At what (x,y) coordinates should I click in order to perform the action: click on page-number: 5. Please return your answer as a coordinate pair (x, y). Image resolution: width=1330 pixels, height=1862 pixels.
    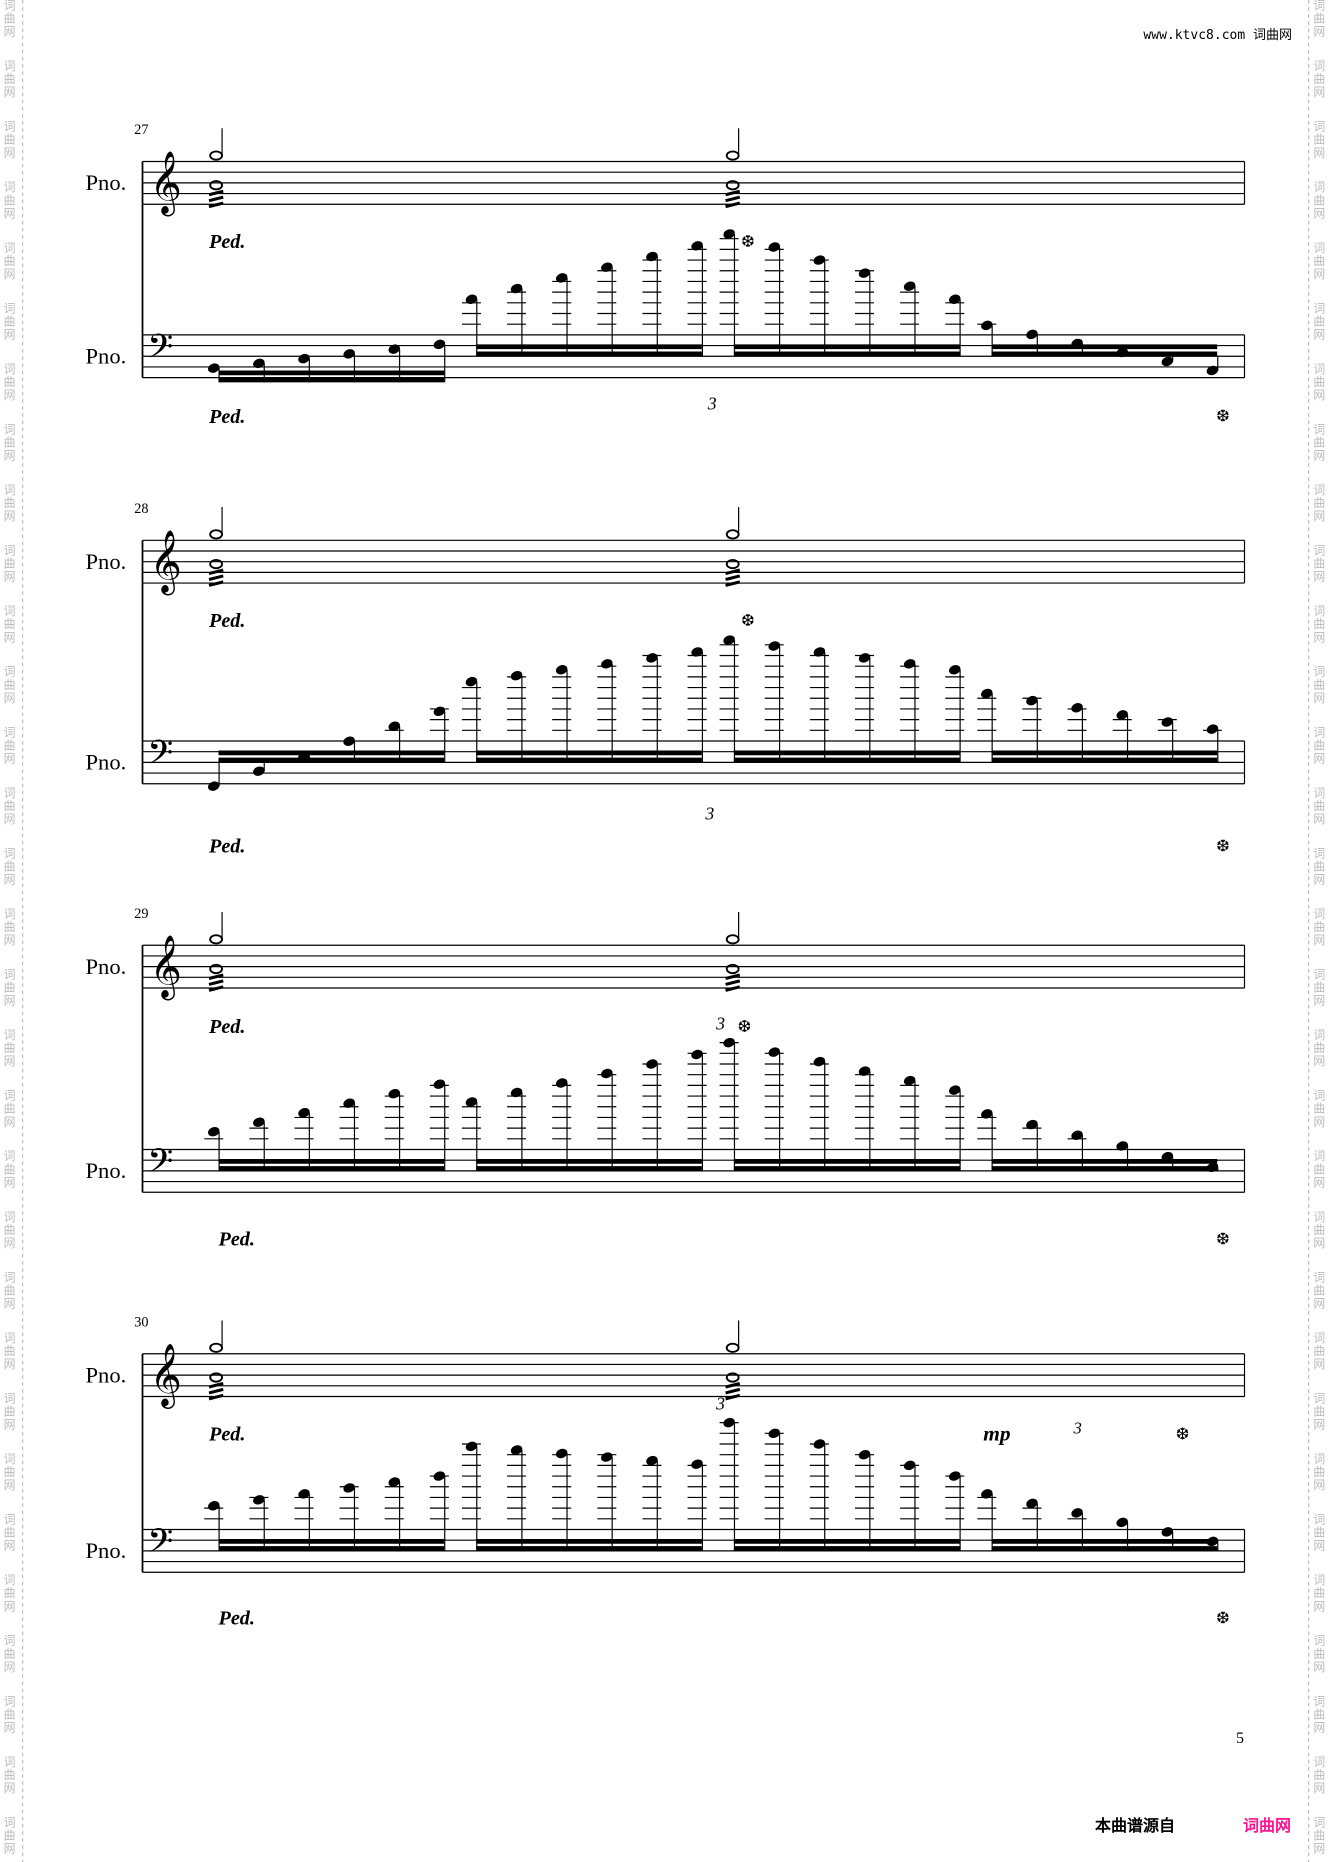
    Looking at the image, I should click on (1240, 1738).